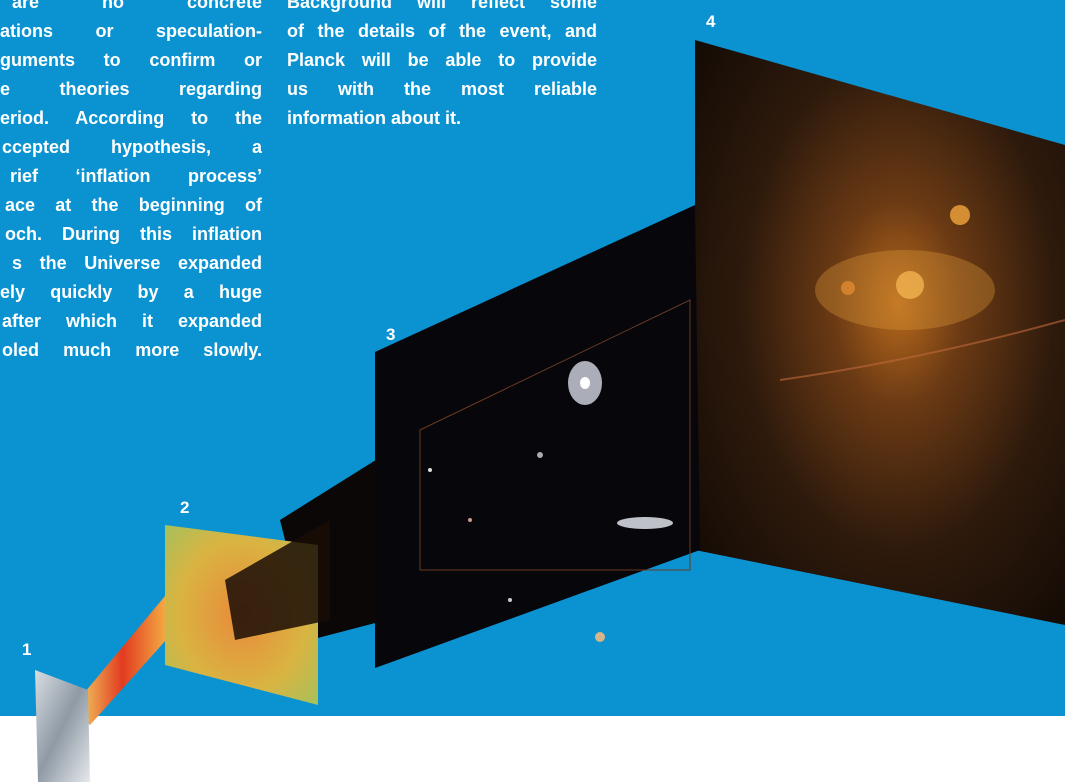 Image resolution: width=1065 pixels, height=782 pixels. What do you see at coordinates (442, 60) in the screenshot?
I see `right-text-line: Planck will be able to provide` at bounding box center [442, 60].